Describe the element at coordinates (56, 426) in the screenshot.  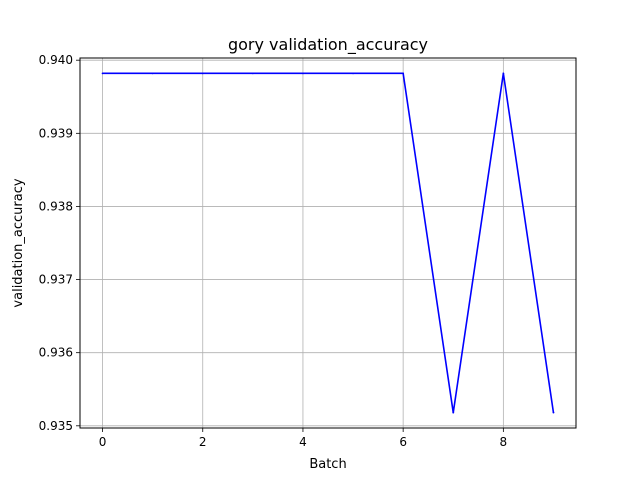
I see `y-tick-label: 0.935` at that location.